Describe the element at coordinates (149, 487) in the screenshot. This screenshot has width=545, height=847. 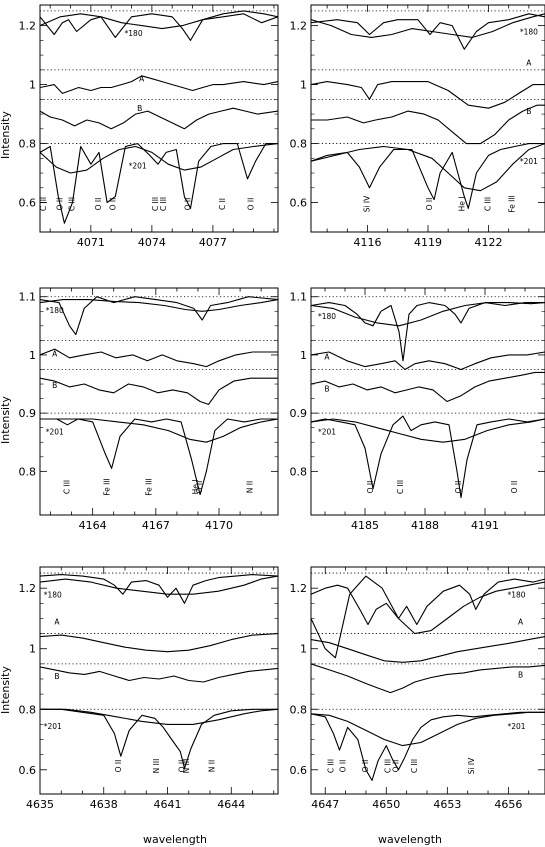
I see `line-id-label: Fe III` at that location.